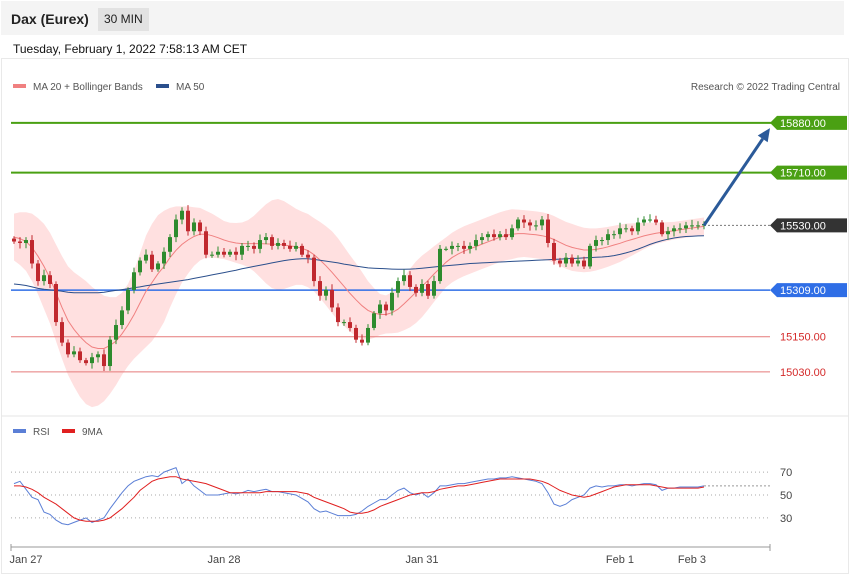 The height and width of the screenshot is (576, 850). I want to click on forecast-arrow-shaft, so click(733, 182).